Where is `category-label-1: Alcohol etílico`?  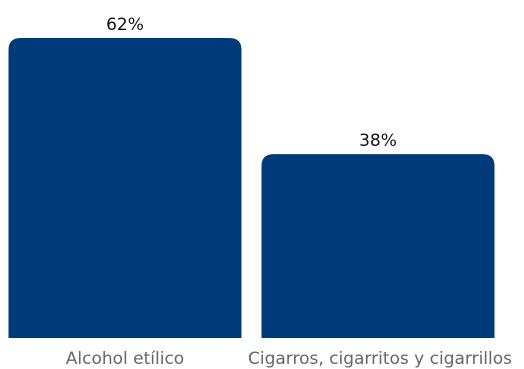 category-label-1: Alcohol etílico is located at coordinates (125, 359).